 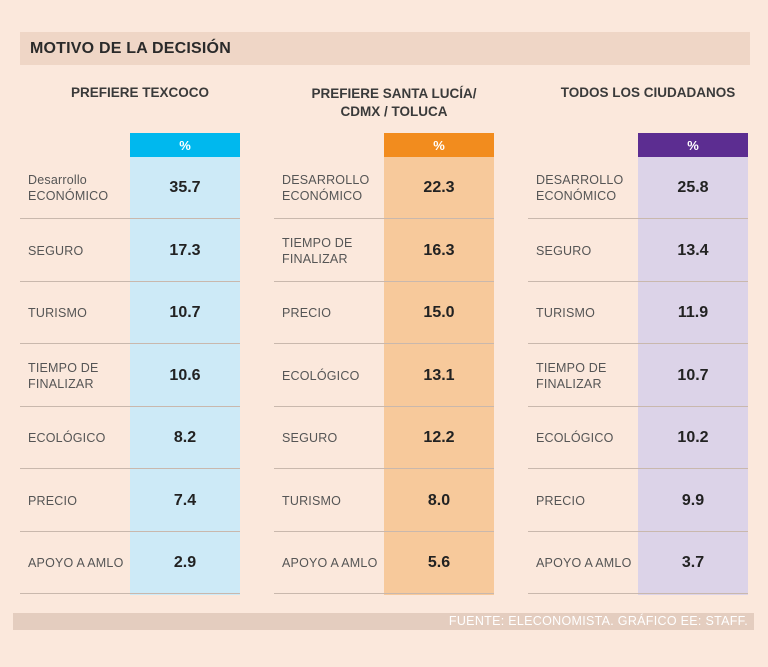 I want to click on row-value: 11.9, so click(x=693, y=312).